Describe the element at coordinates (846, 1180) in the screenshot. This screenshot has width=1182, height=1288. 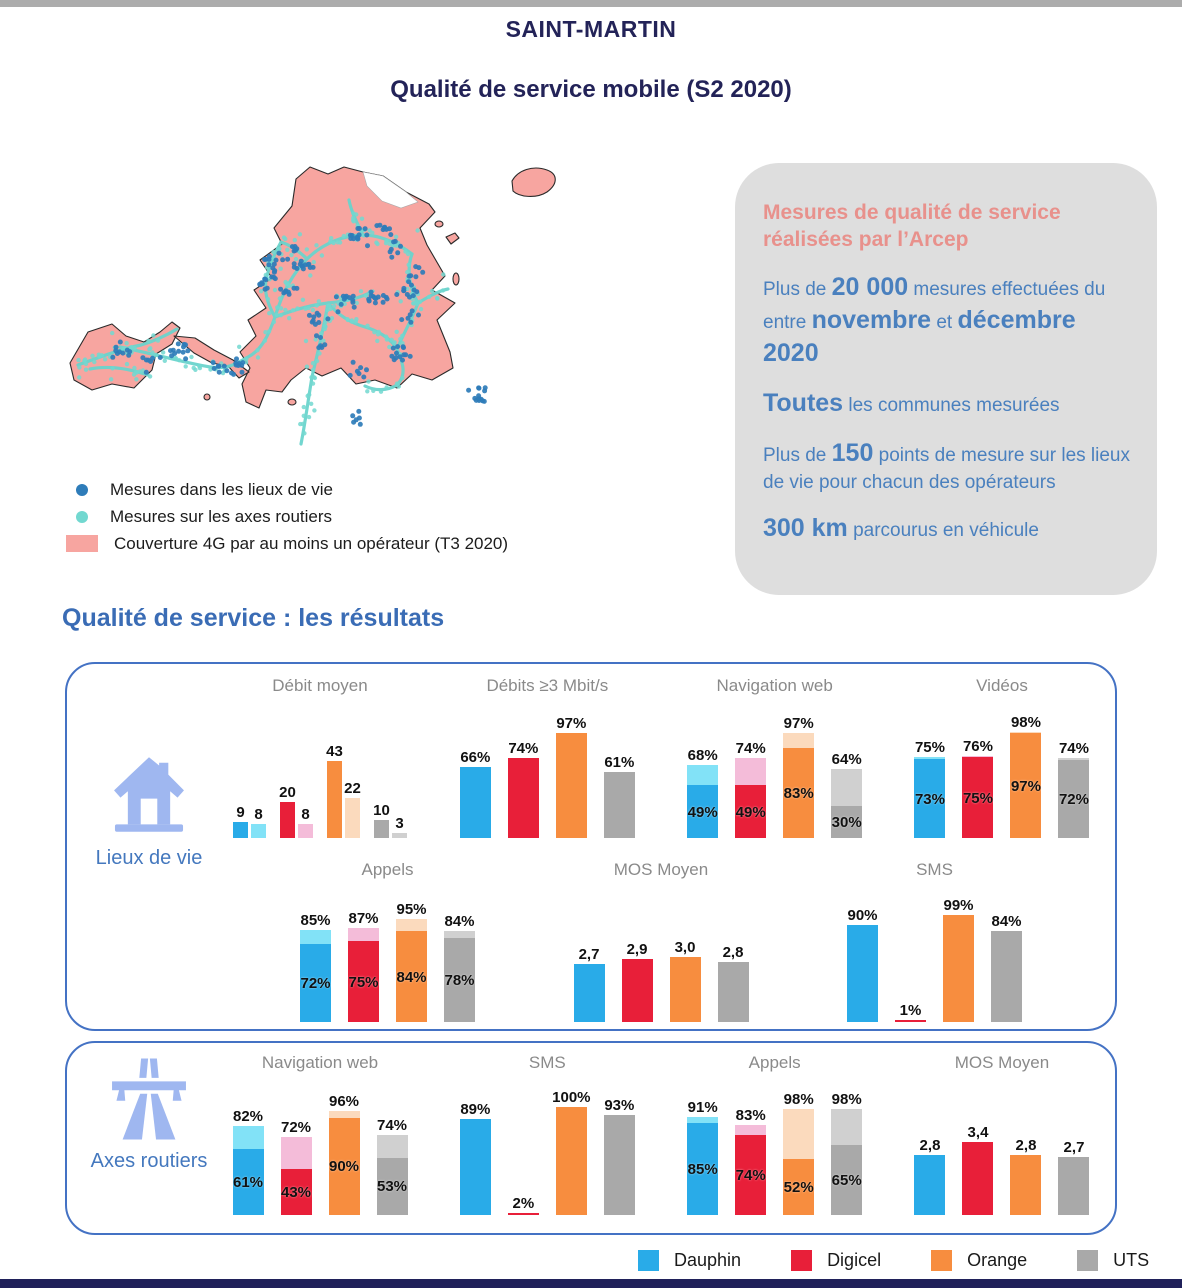
I see `bar-inner-label: 65%` at that location.